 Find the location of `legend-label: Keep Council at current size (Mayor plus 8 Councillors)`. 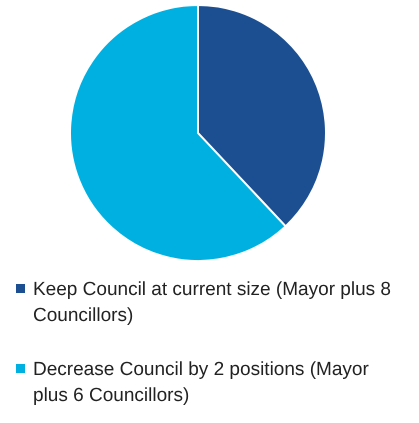

legend-label: Keep Council at current size (Mayor plus 8 Councillors) is located at coordinates (212, 302).